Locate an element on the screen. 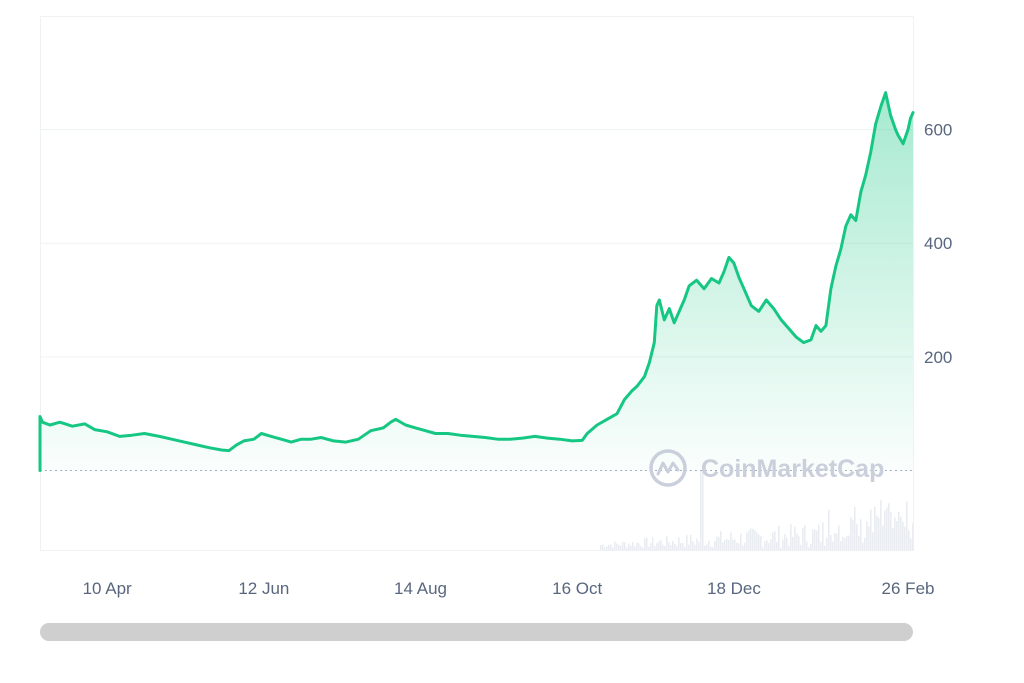  x-tick-label: 14 Aug is located at coordinates (420, 588).